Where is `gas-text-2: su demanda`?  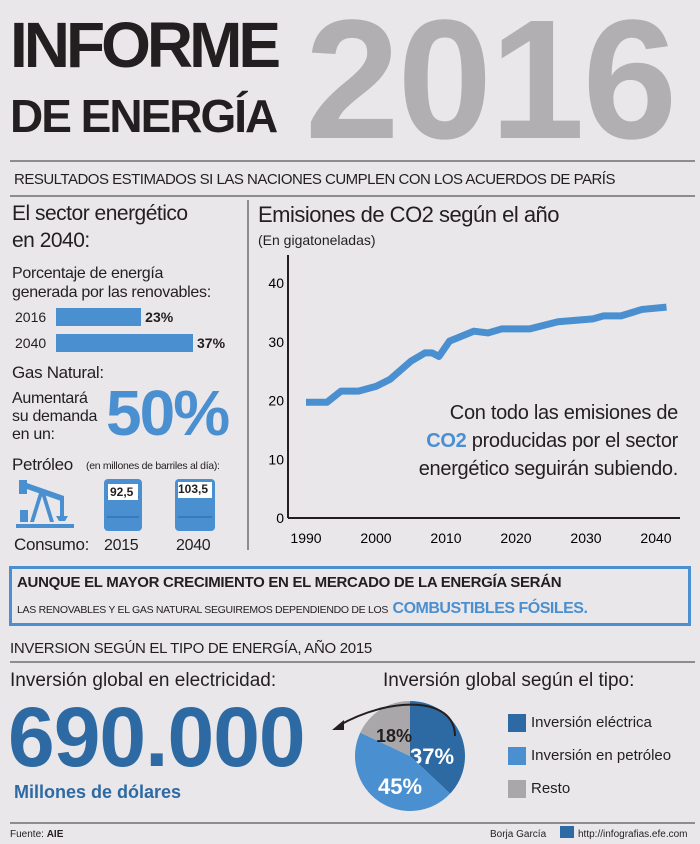 gas-text-2: su demanda is located at coordinates (55, 416).